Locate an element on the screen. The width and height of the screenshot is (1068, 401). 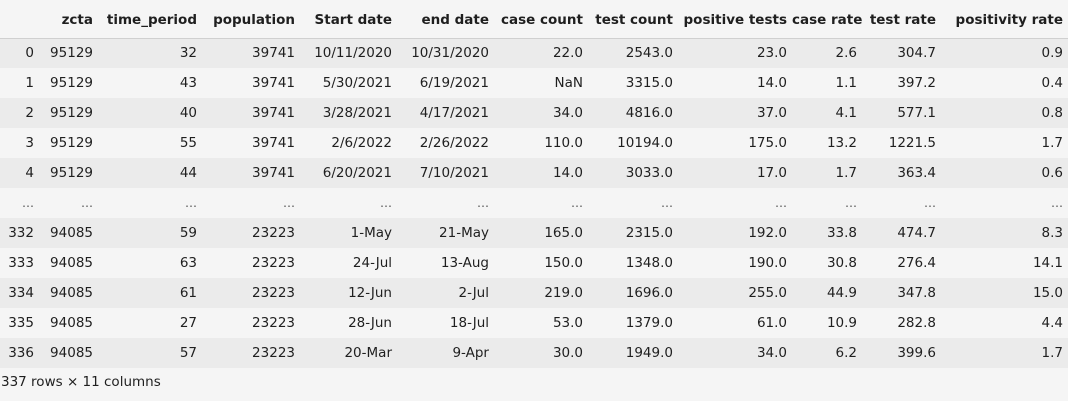
table-cell: 53.0 is located at coordinates (541, 323).